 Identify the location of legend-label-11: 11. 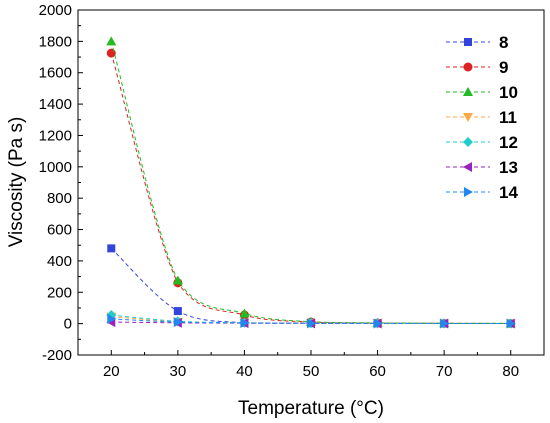
(508, 117).